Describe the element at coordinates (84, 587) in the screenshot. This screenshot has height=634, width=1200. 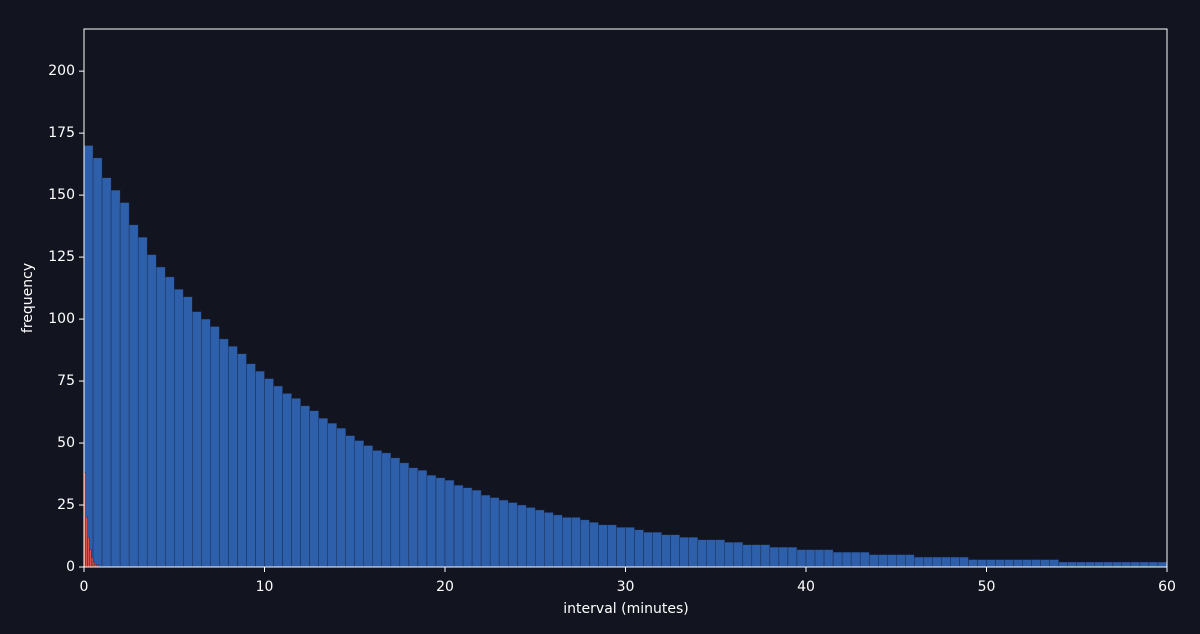
I see `x-tick-label: 0` at that location.